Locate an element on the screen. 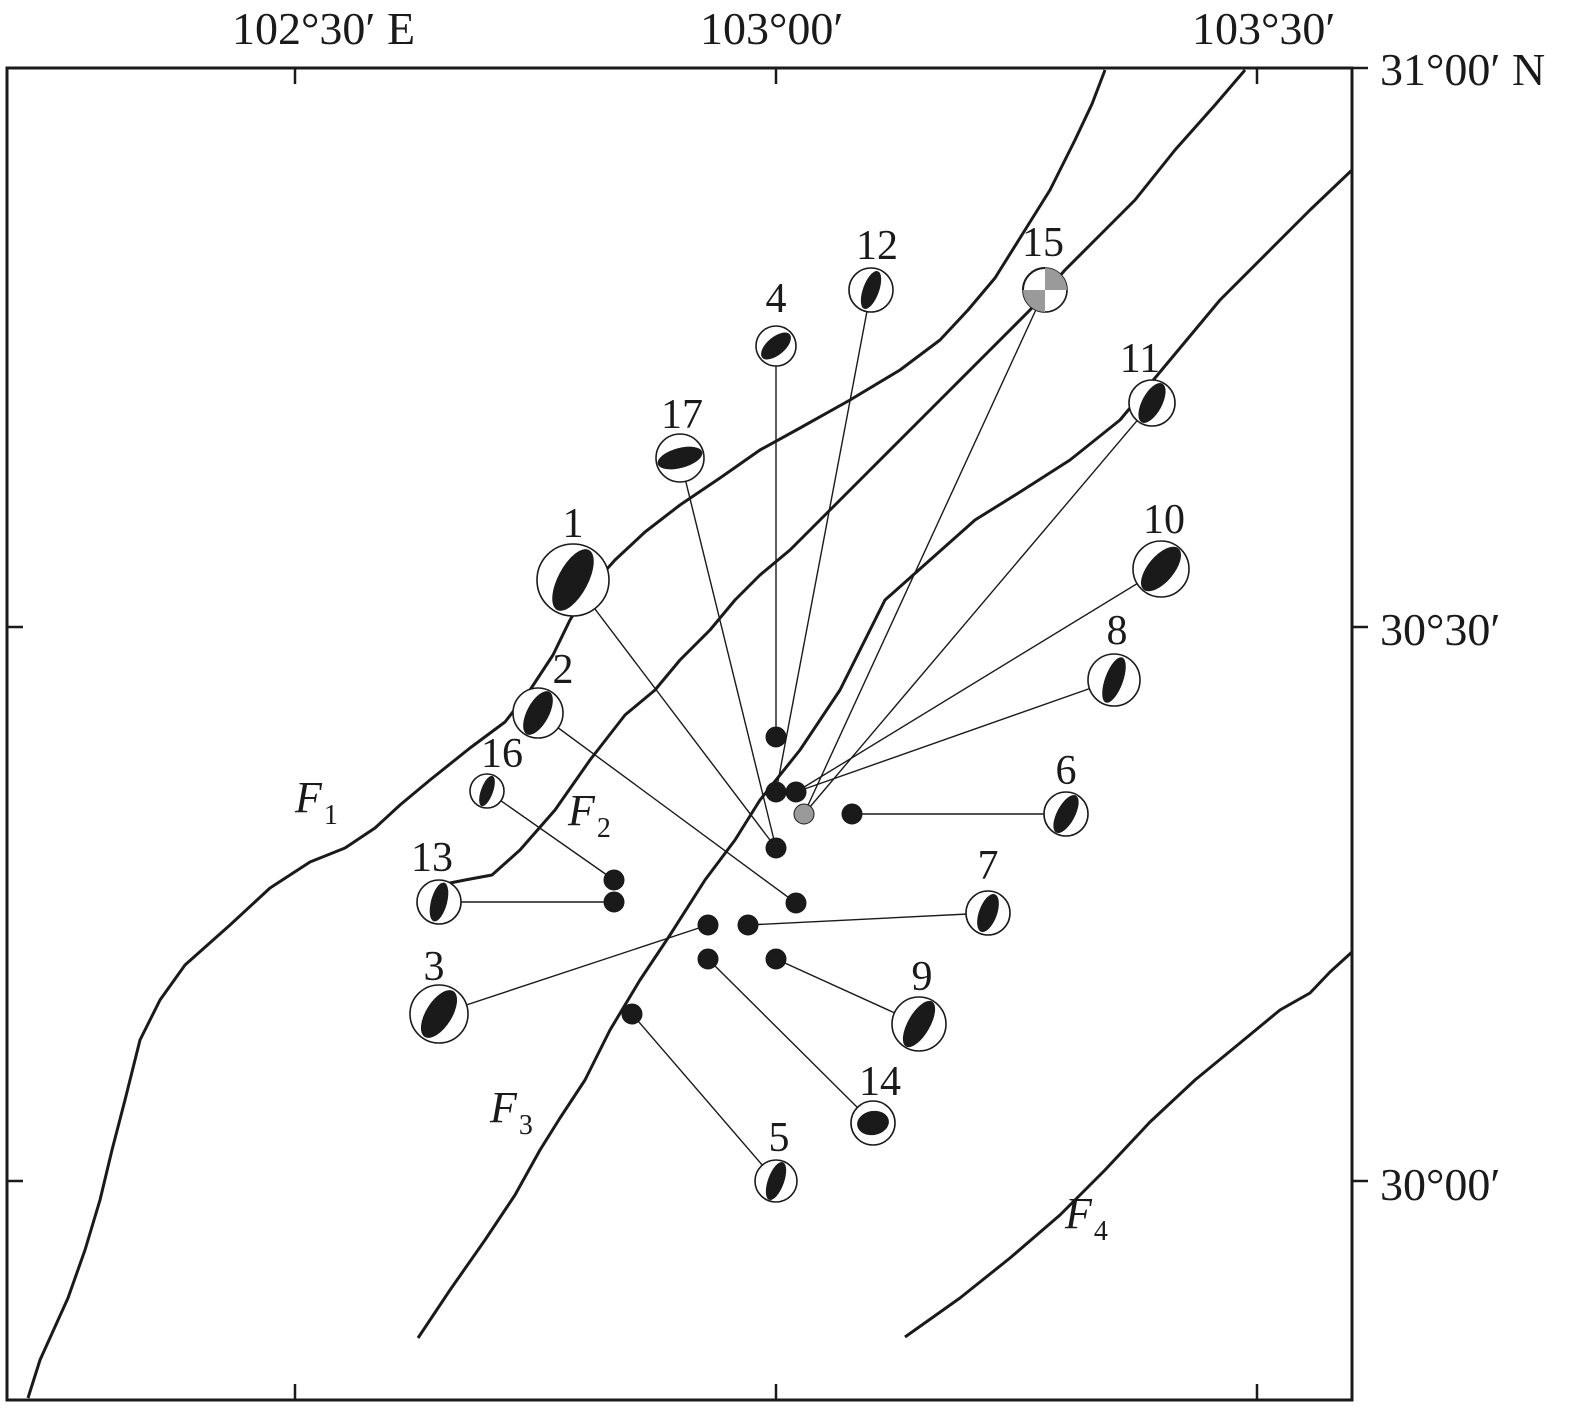 This screenshot has width=1575, height=1409. event-label: 6 is located at coordinates (1066, 771).